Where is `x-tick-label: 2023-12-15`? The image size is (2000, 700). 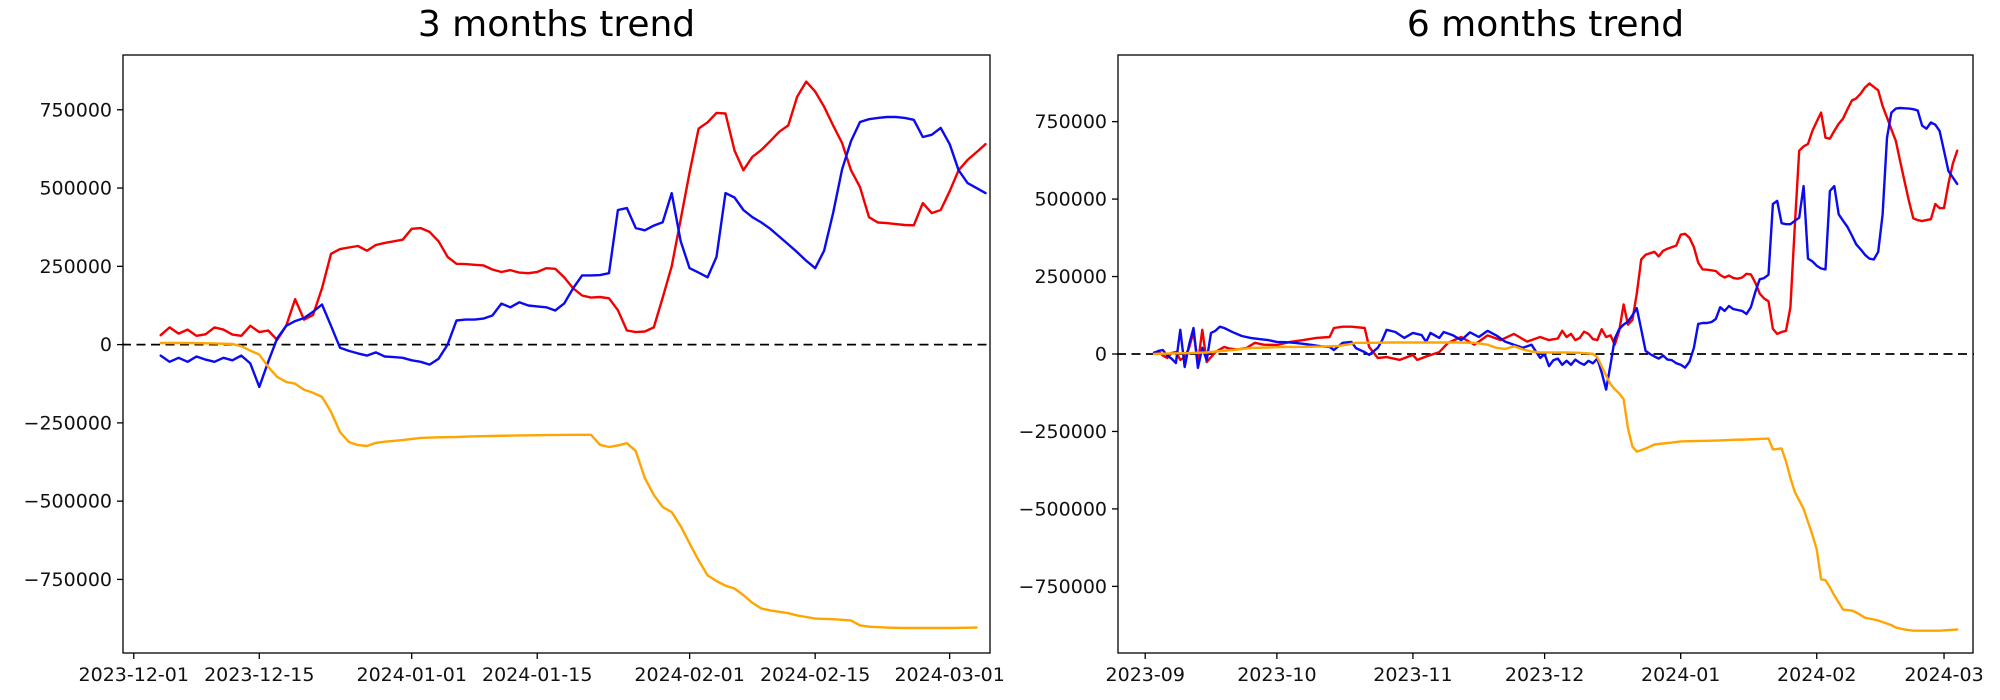
x-tick-label: 2023-12-15 is located at coordinates (259, 675).